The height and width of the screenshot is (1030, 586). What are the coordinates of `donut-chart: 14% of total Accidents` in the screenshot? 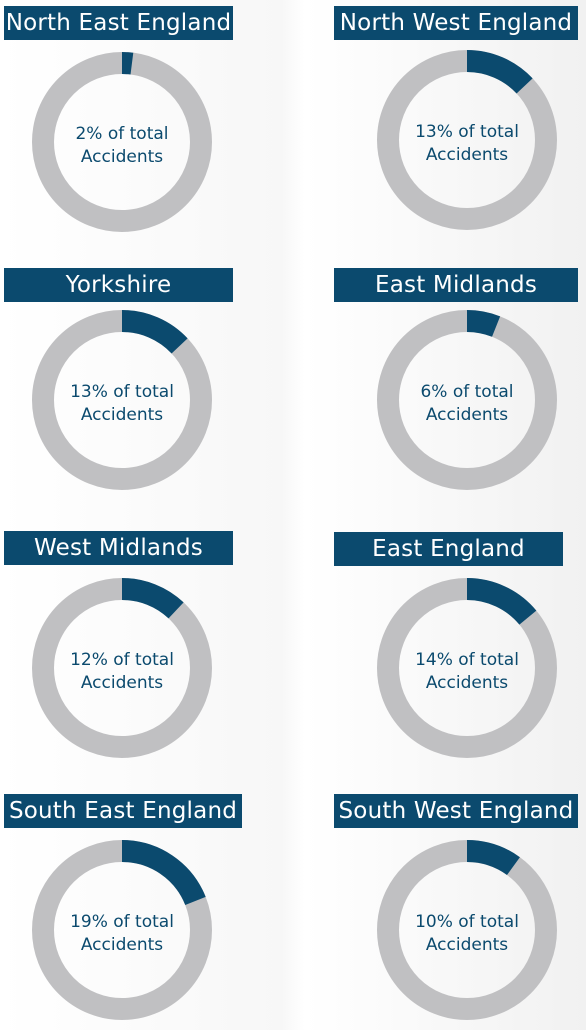 It's located at (467, 668).